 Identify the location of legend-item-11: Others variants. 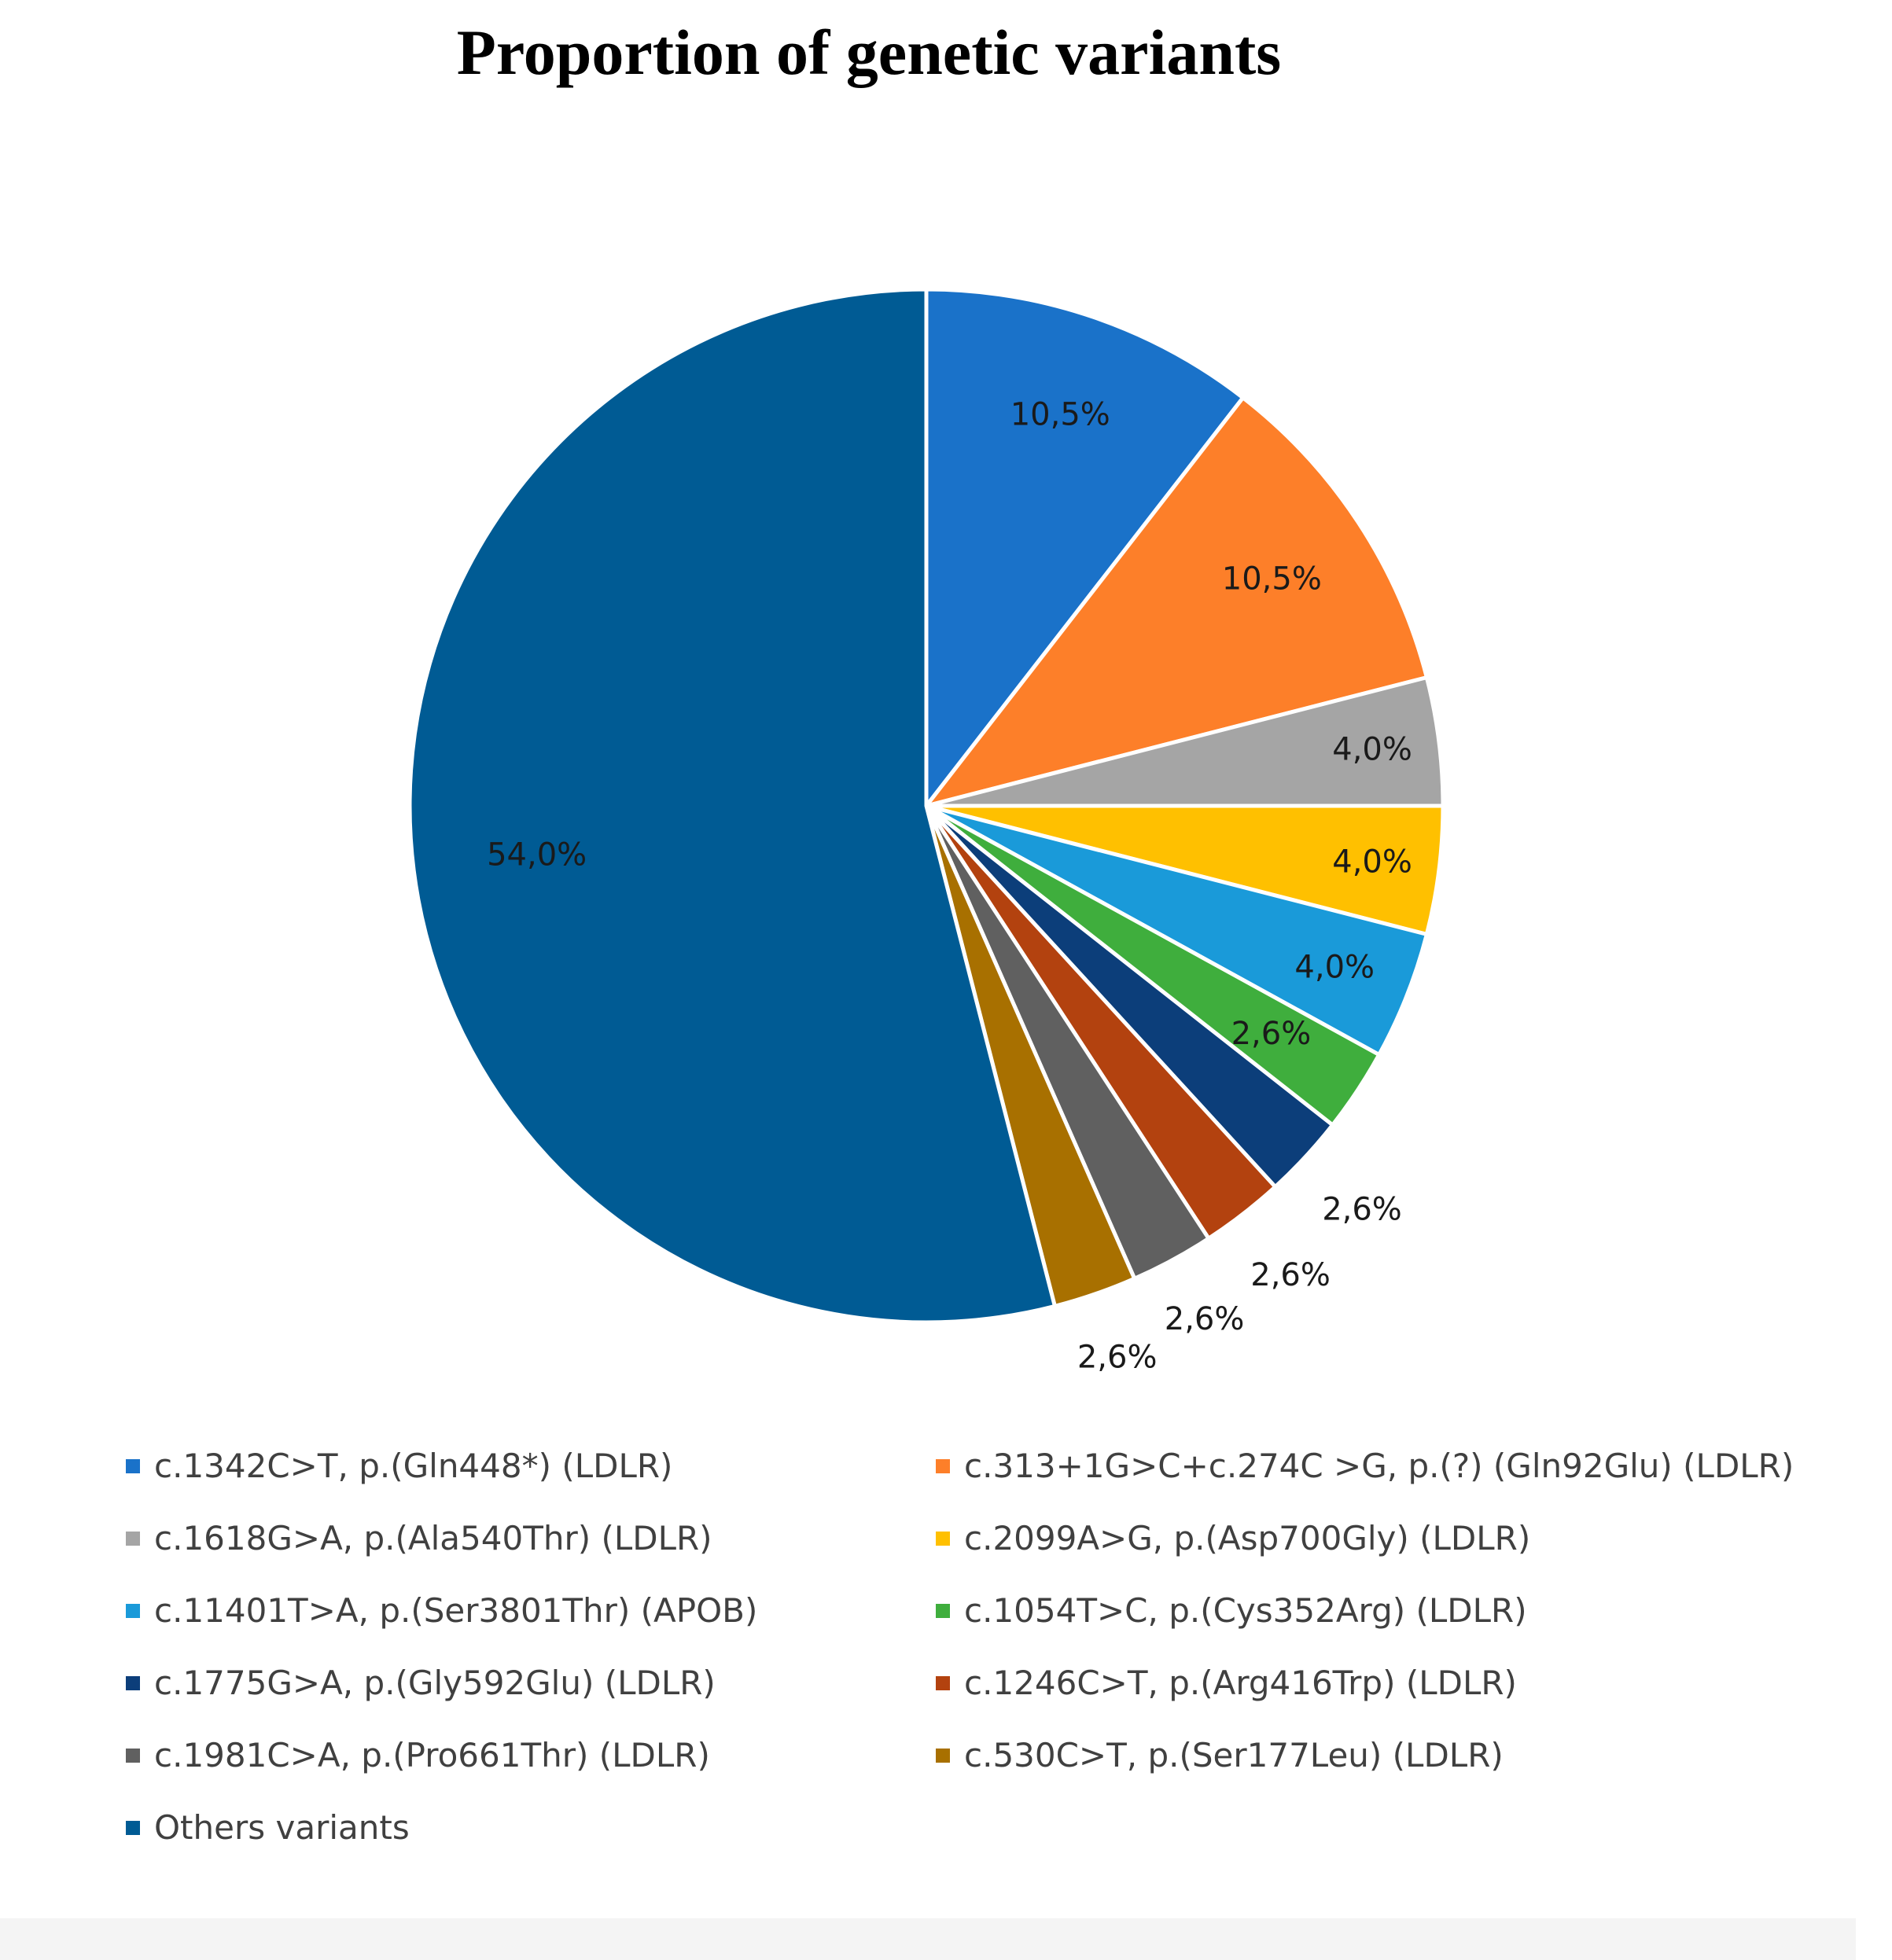
(268, 1827).